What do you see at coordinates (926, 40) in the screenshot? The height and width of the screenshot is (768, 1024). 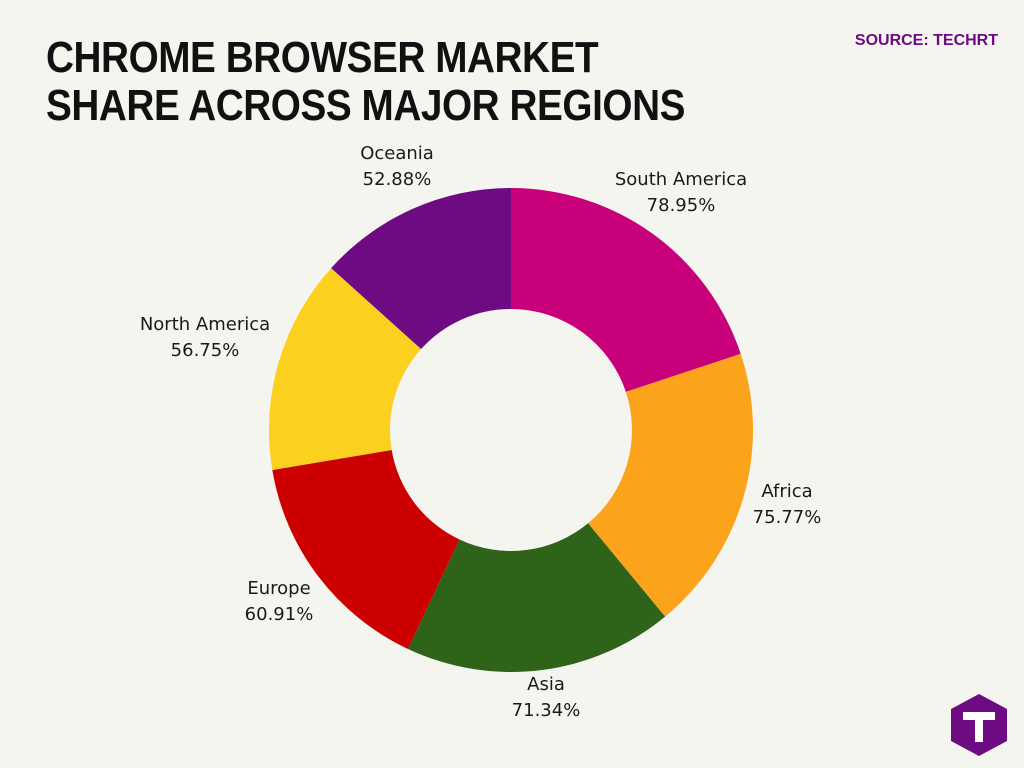 I see `source-label: SOURCE: TECHRT` at bounding box center [926, 40].